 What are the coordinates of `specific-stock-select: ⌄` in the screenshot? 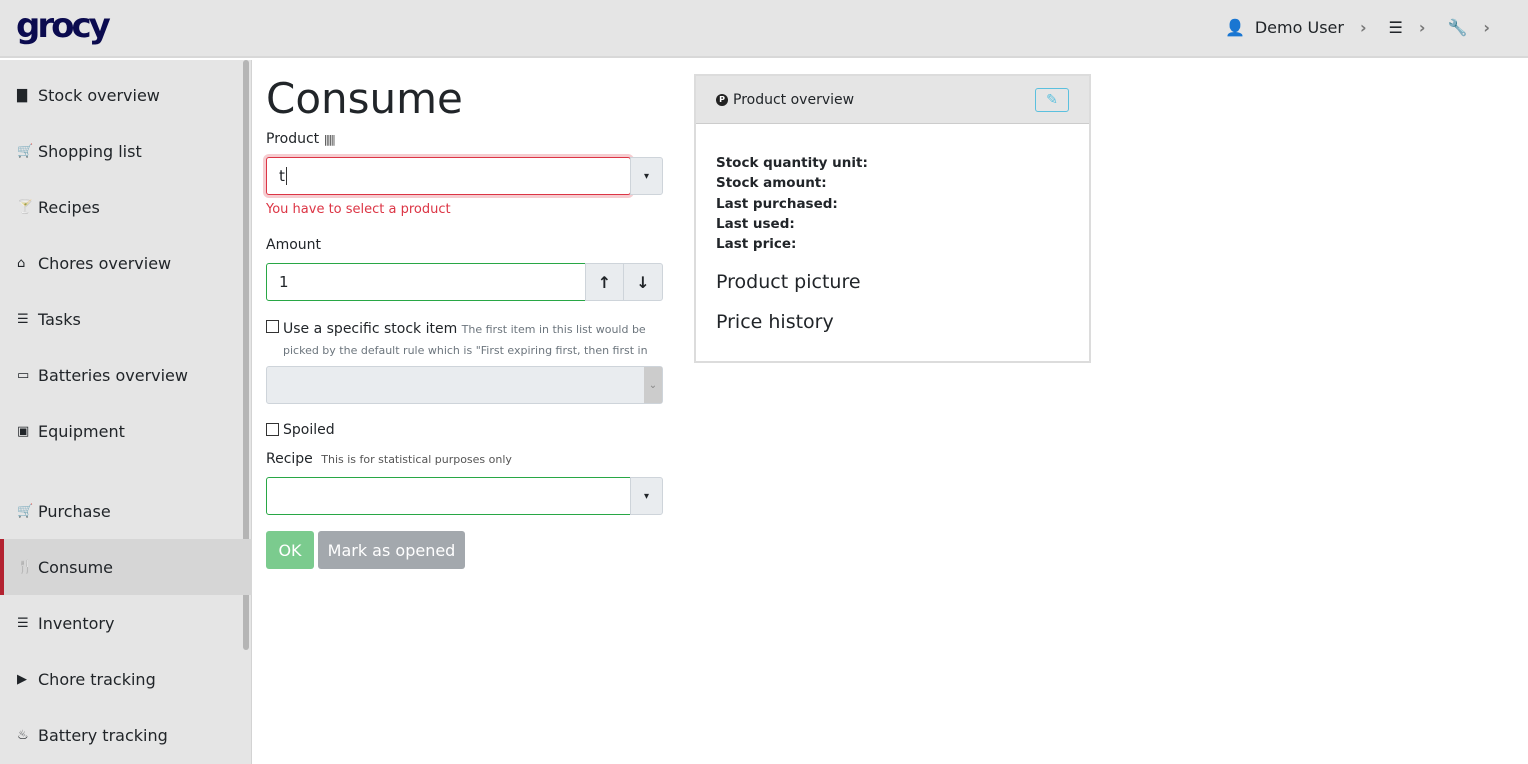 It's located at (464, 385).